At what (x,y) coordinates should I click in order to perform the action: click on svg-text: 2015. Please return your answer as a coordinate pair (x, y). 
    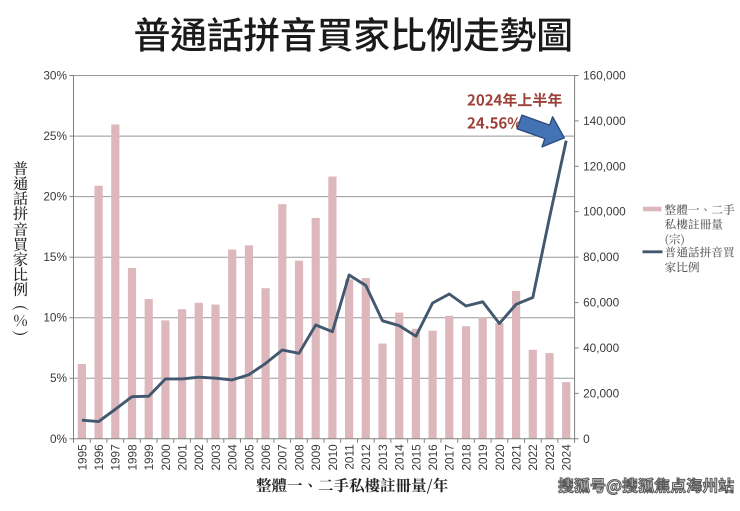
    Looking at the image, I should click on (416, 457).